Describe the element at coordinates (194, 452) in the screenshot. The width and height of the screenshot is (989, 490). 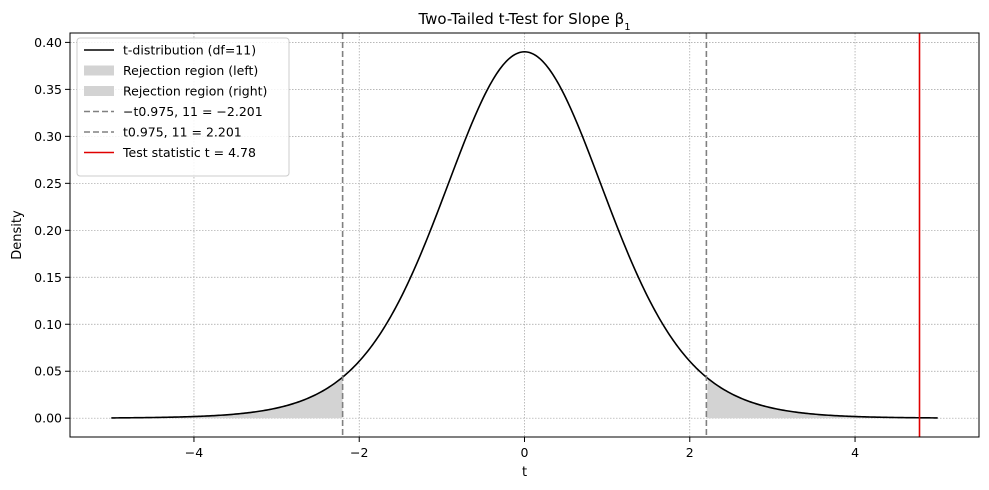
I see `x-tick-label: −4` at that location.